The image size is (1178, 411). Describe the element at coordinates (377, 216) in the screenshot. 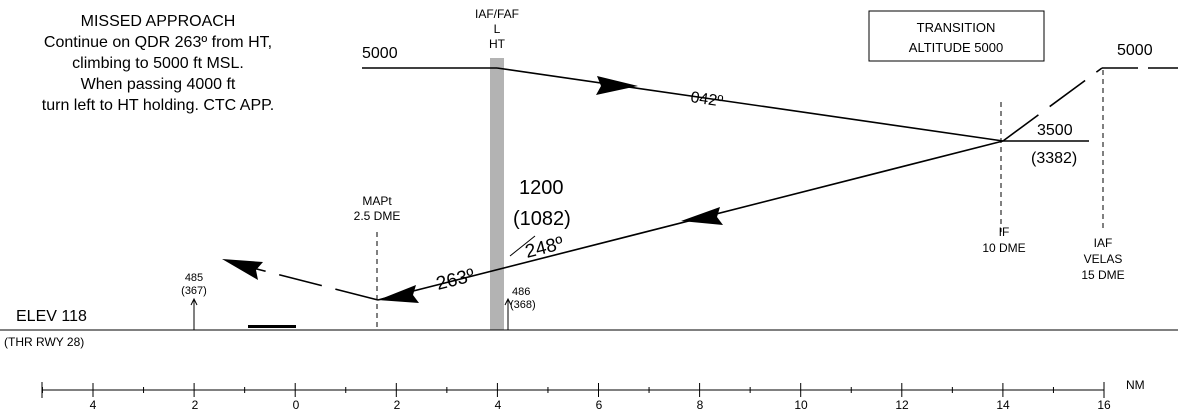

I see `mapt-line-2: 2.5 DME` at that location.